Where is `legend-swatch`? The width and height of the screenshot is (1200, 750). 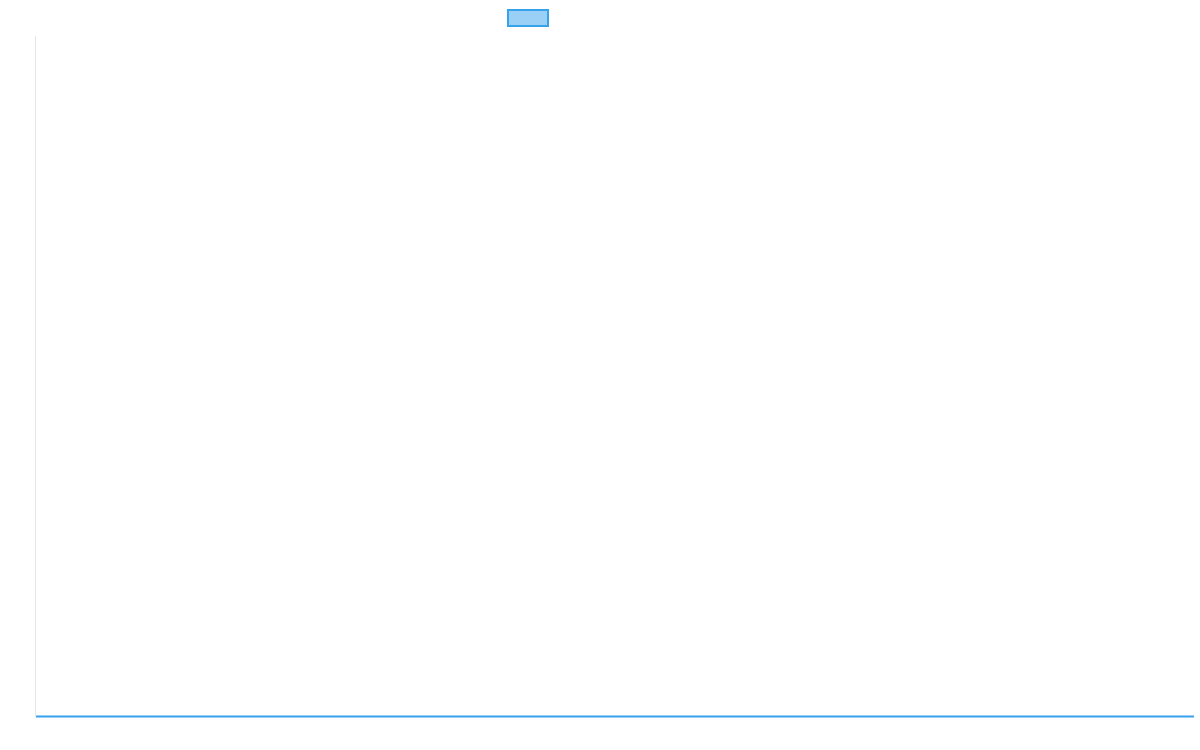 legend-swatch is located at coordinates (528, 18).